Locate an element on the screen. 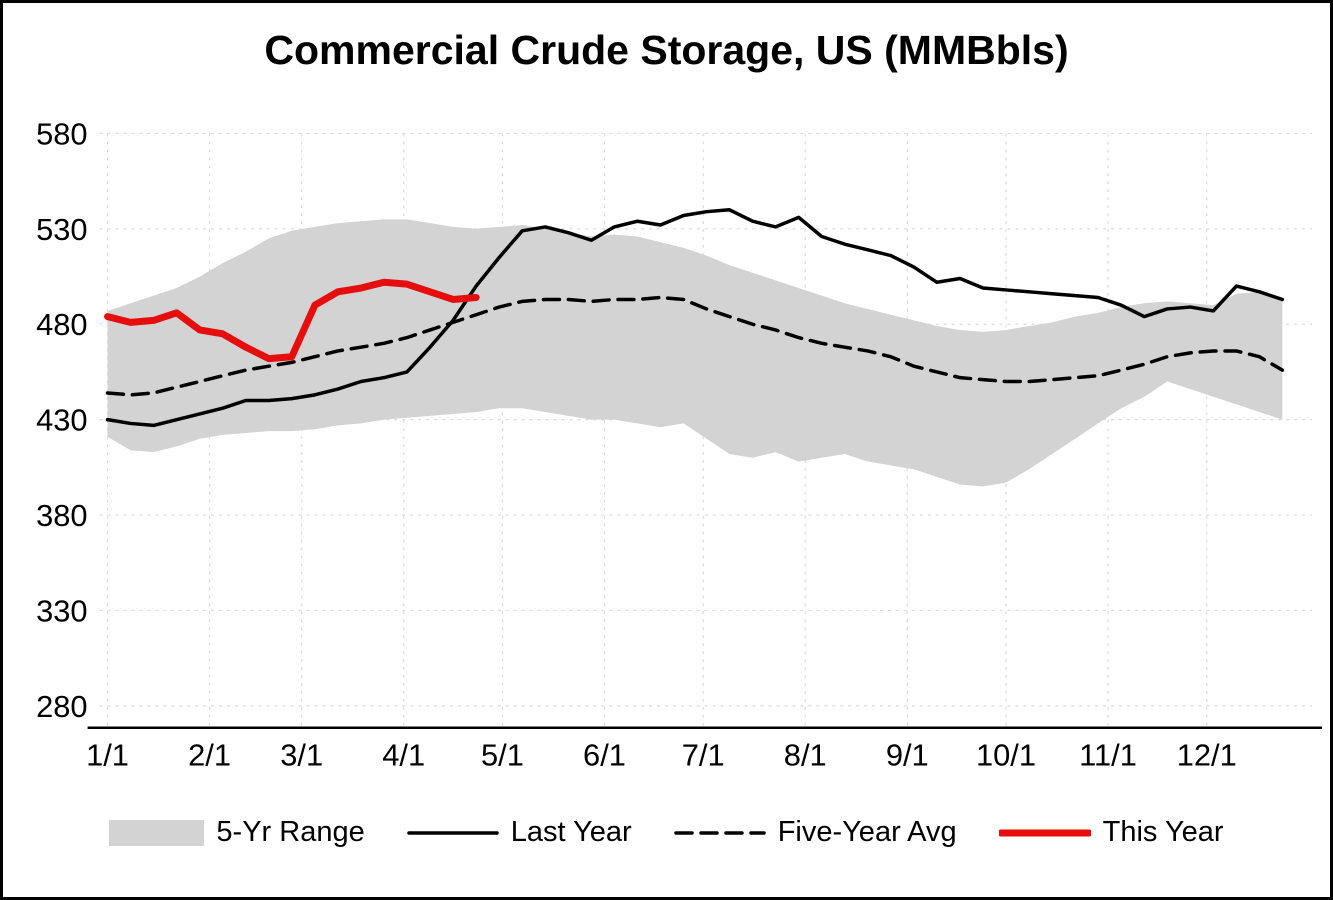  svg-text: 330 is located at coordinates (62, 610).